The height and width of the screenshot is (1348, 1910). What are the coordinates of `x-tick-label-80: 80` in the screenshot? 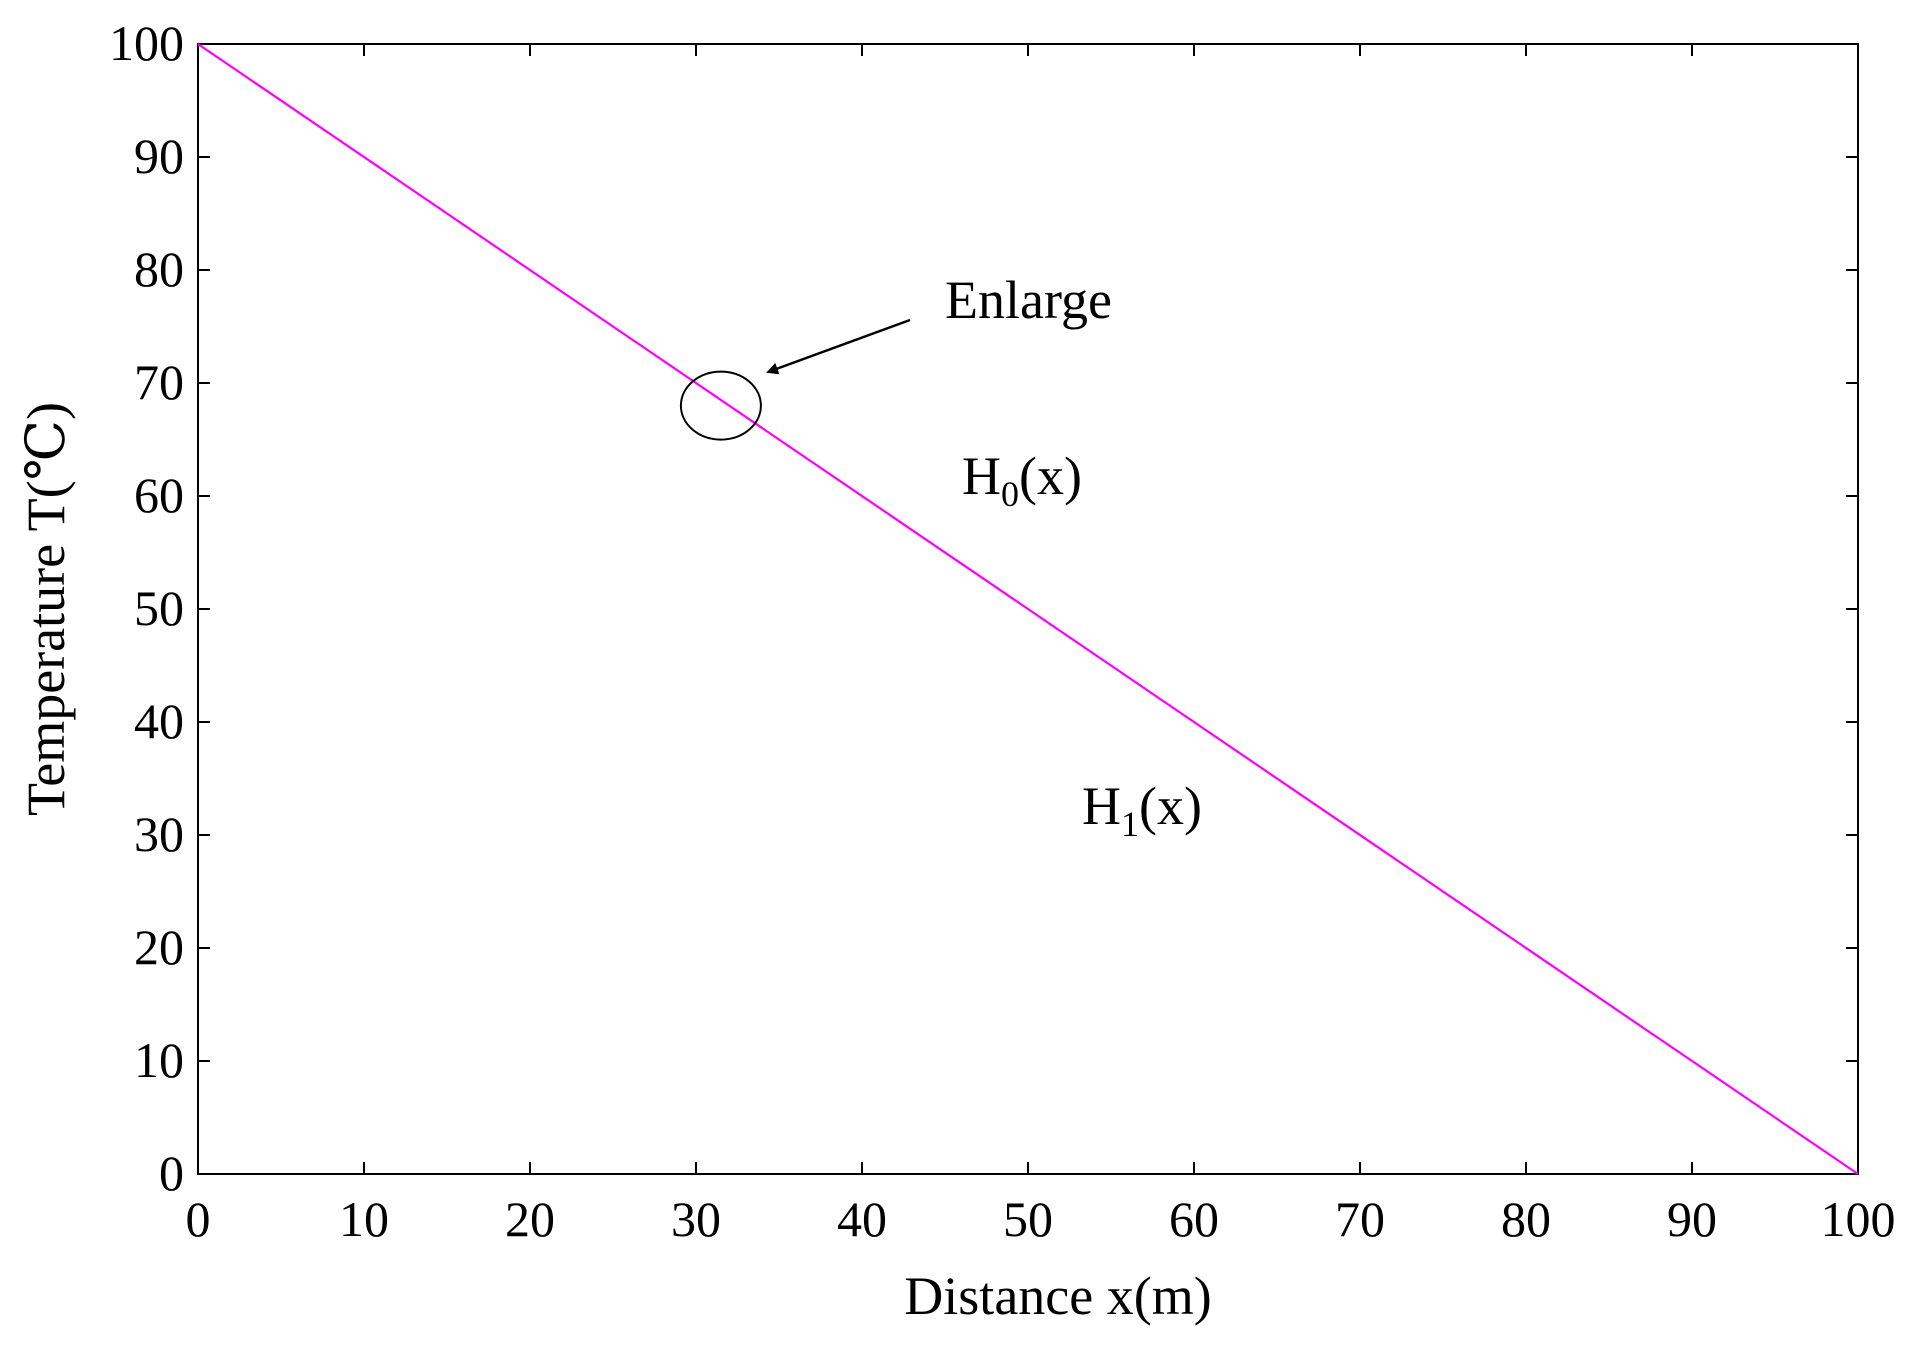 It's located at (1526, 1219).